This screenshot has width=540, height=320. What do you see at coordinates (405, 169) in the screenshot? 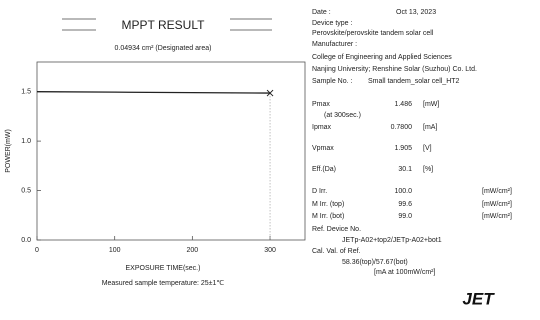
I see `row-value: 30.1` at bounding box center [405, 169].